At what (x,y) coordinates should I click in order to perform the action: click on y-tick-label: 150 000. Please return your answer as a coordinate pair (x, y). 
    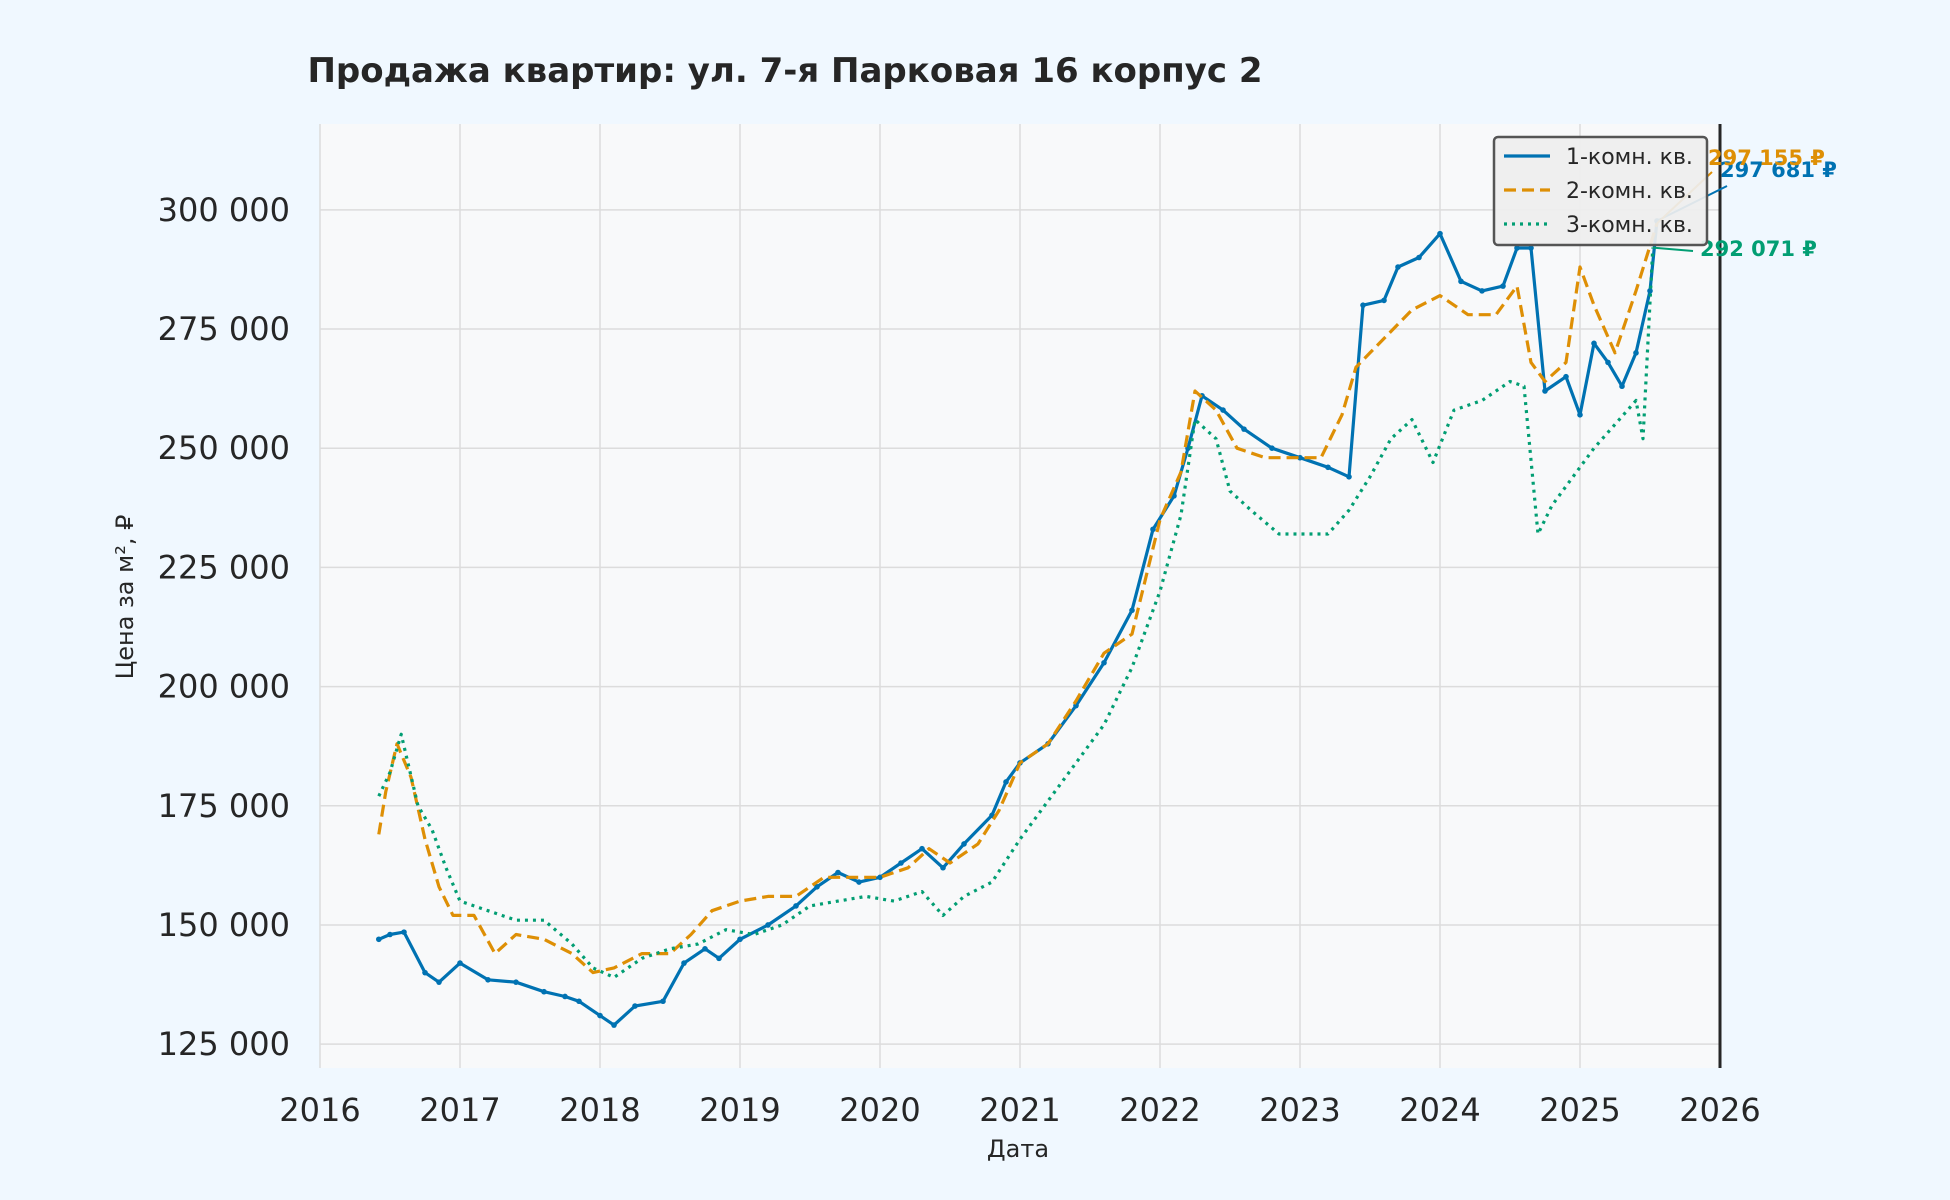
    Looking at the image, I should click on (224, 925).